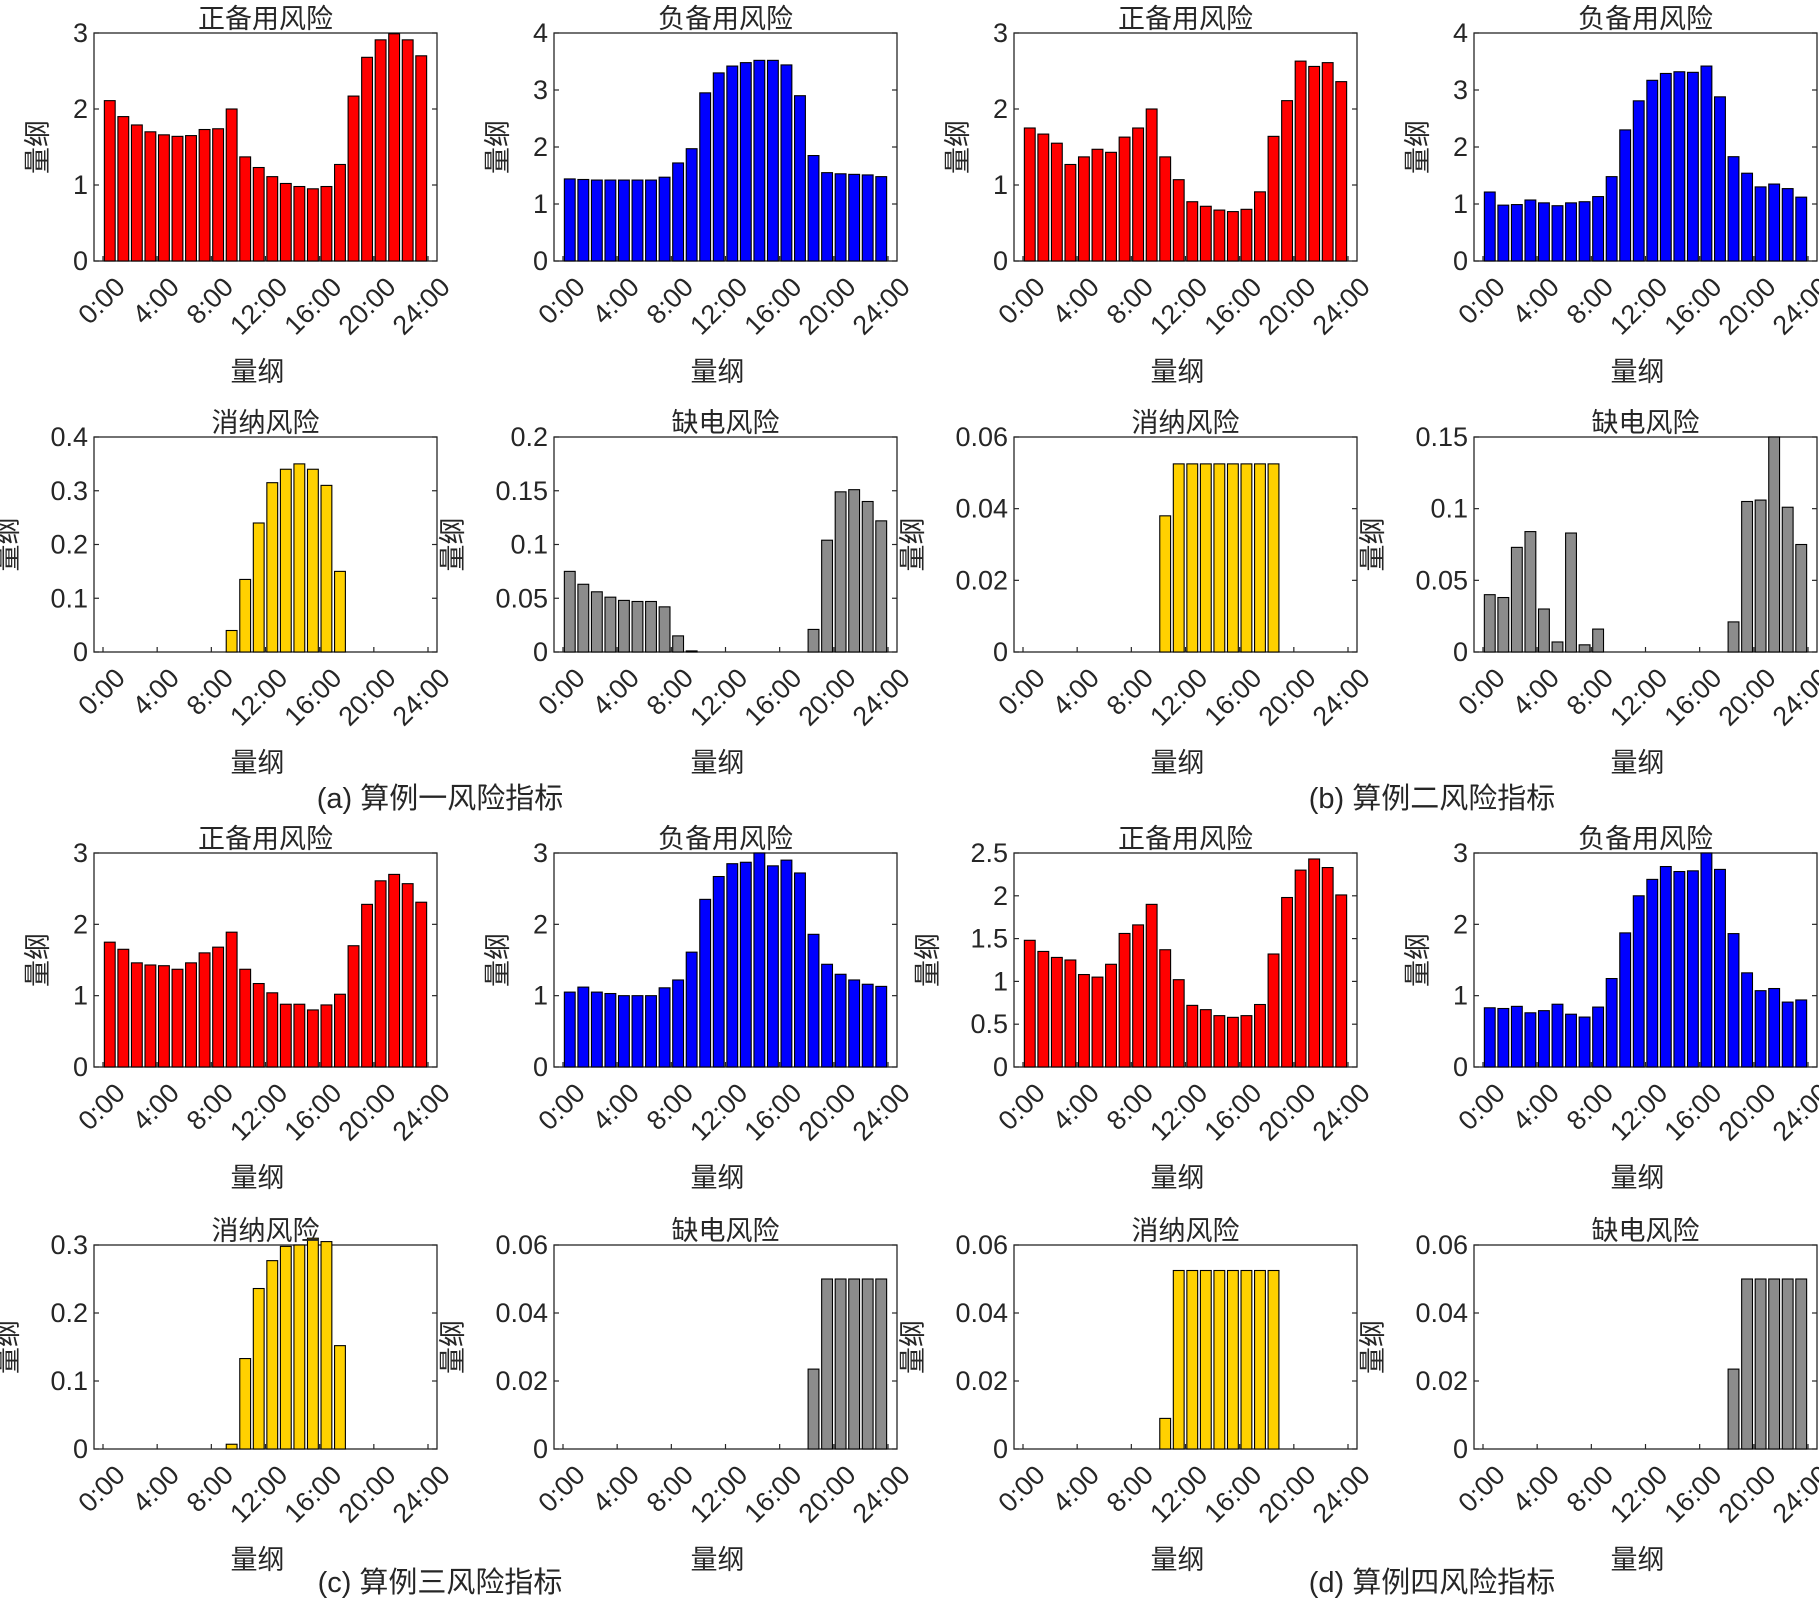  I want to click on axes-frame, so click(1185, 1347).